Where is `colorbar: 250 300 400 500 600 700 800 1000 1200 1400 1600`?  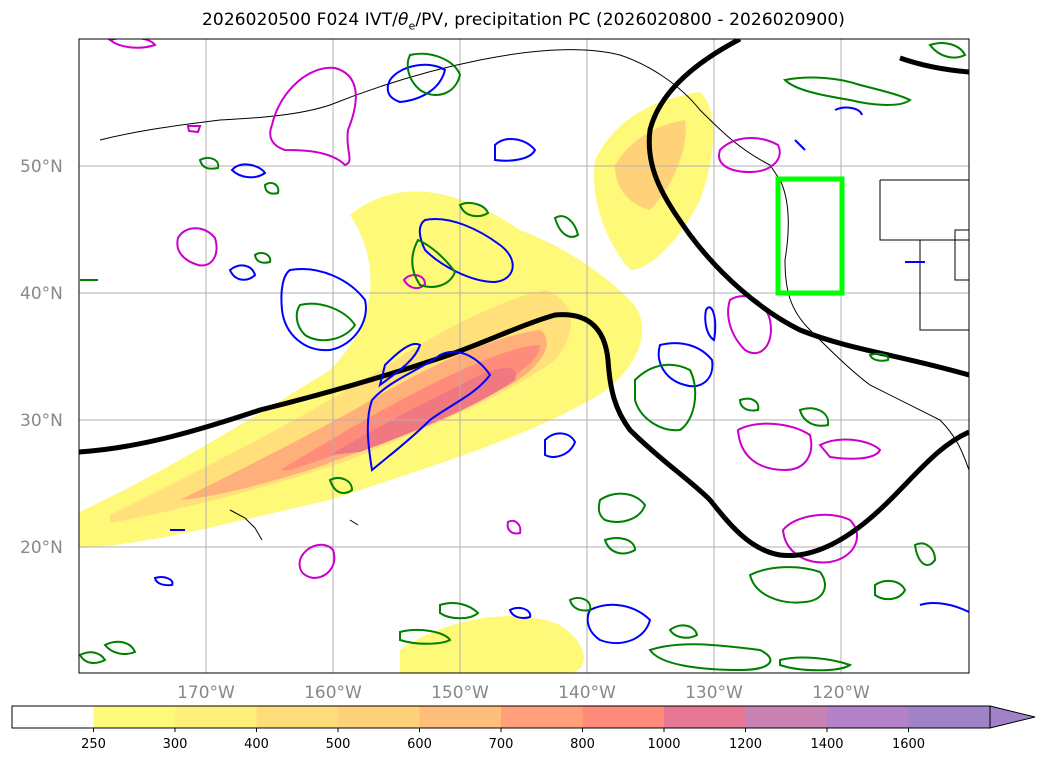
colorbar: 250 300 400 500 600 700 800 1000 1200 1400 1600 is located at coordinates (523, 728).